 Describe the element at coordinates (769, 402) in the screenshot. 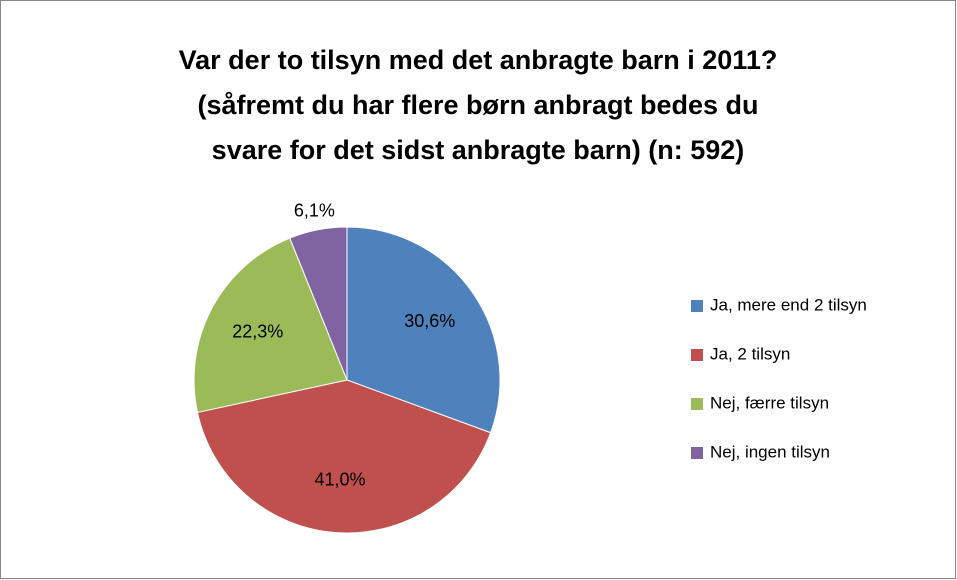

I see `legend-label: Nej, færre tilsyn` at that location.